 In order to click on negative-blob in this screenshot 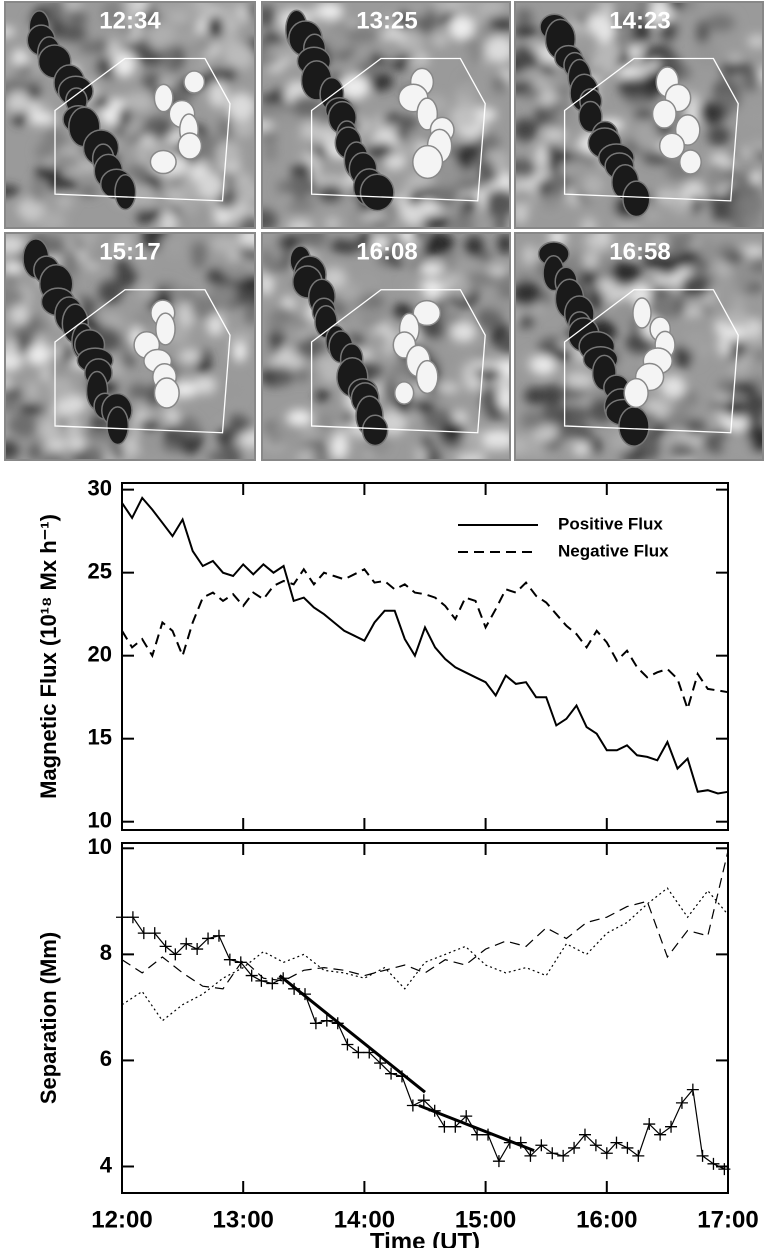, I will do `click(590, 116)`.